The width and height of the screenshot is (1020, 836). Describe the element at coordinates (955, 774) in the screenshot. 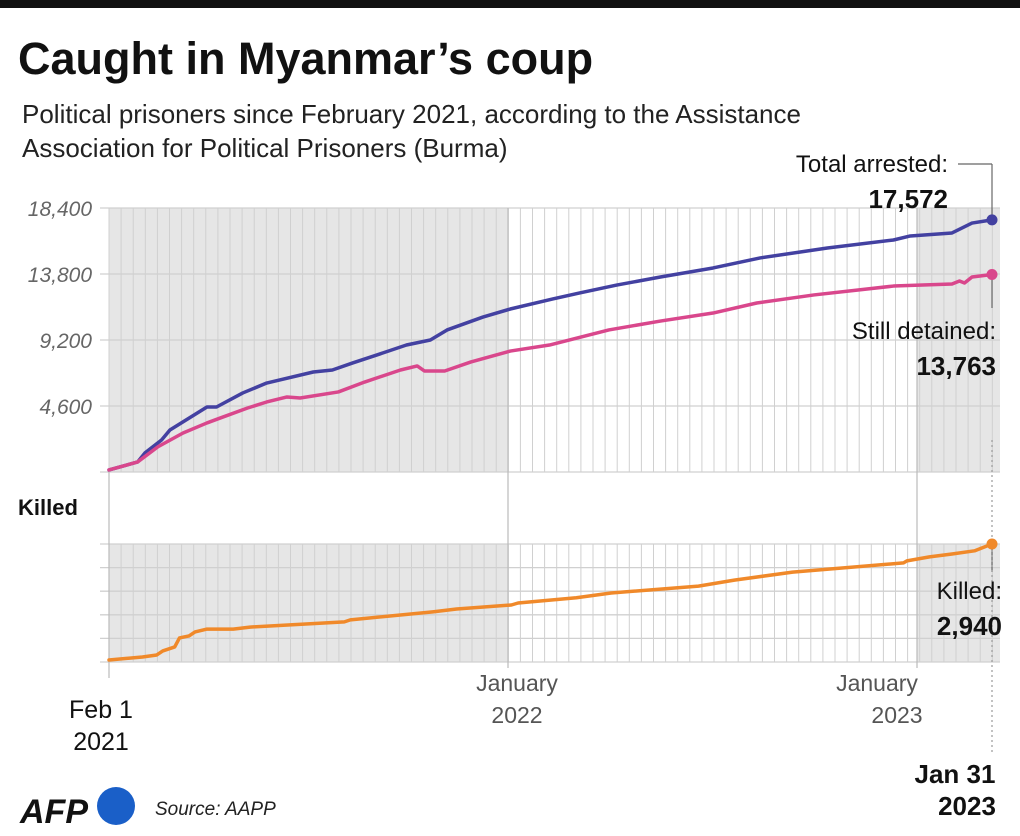

I see `x-label-end: Jan 31` at that location.